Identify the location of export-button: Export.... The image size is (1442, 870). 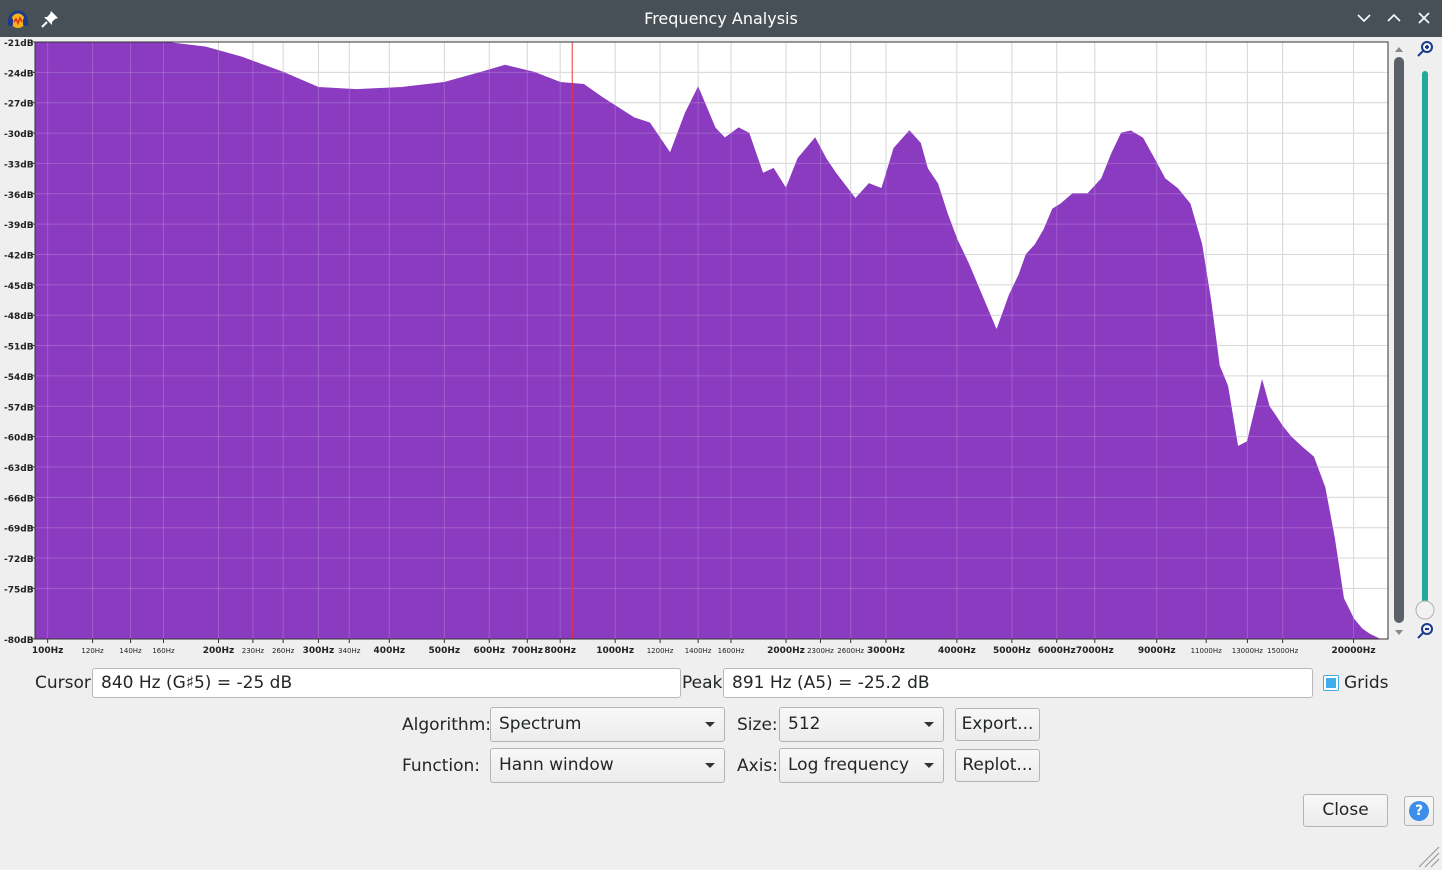
(997, 724).